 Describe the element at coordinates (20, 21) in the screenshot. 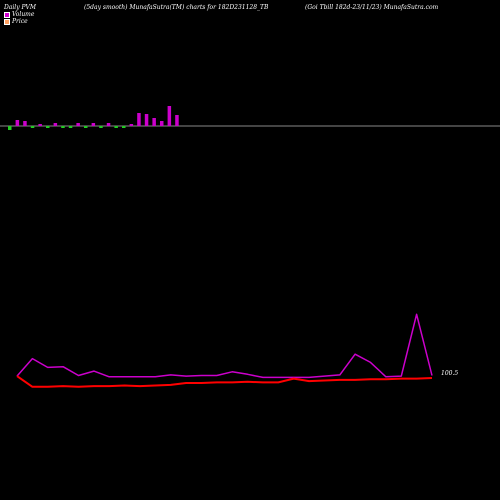

I see `legend-price-label: Price` at that location.